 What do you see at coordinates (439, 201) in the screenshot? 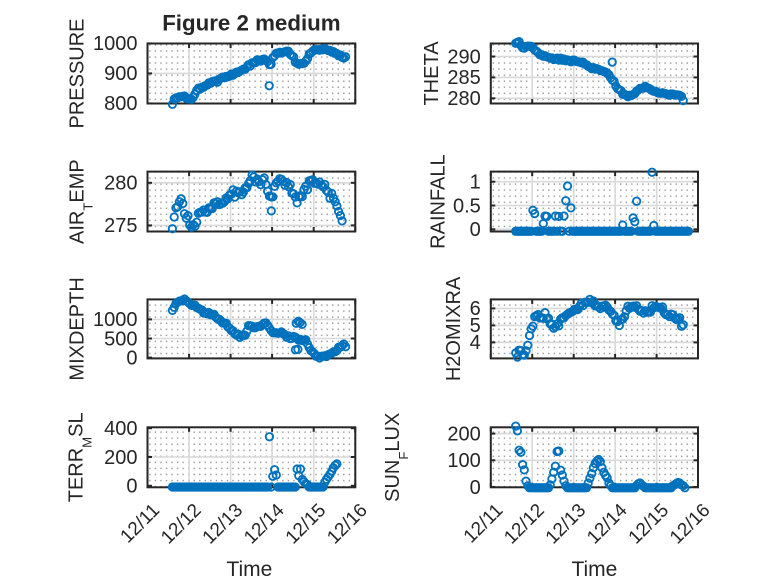
I see `svg-text: RAINFALL` at bounding box center [439, 201].